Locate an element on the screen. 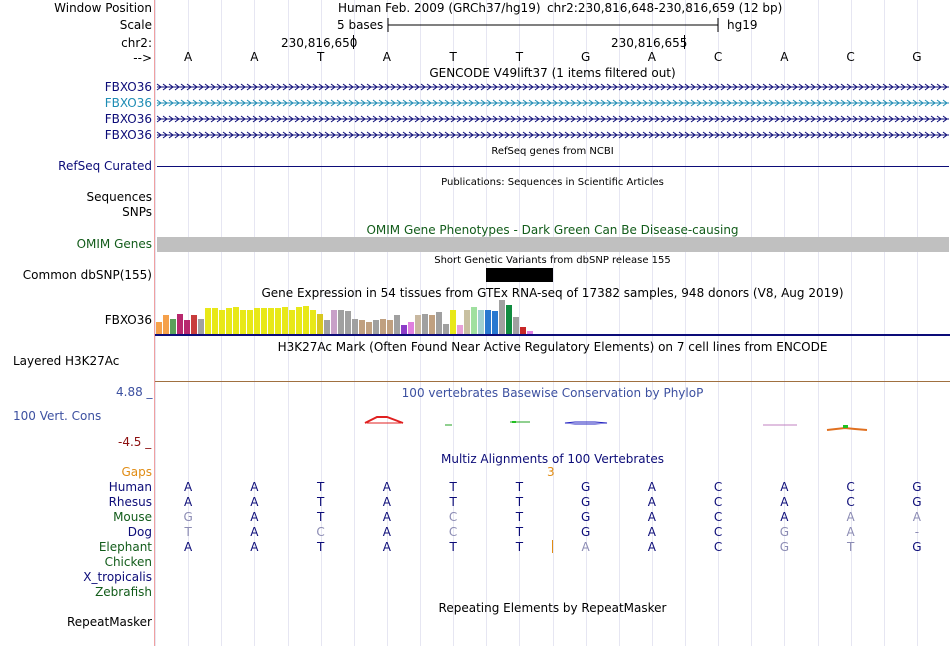  species-label: Dog is located at coordinates (139, 532).